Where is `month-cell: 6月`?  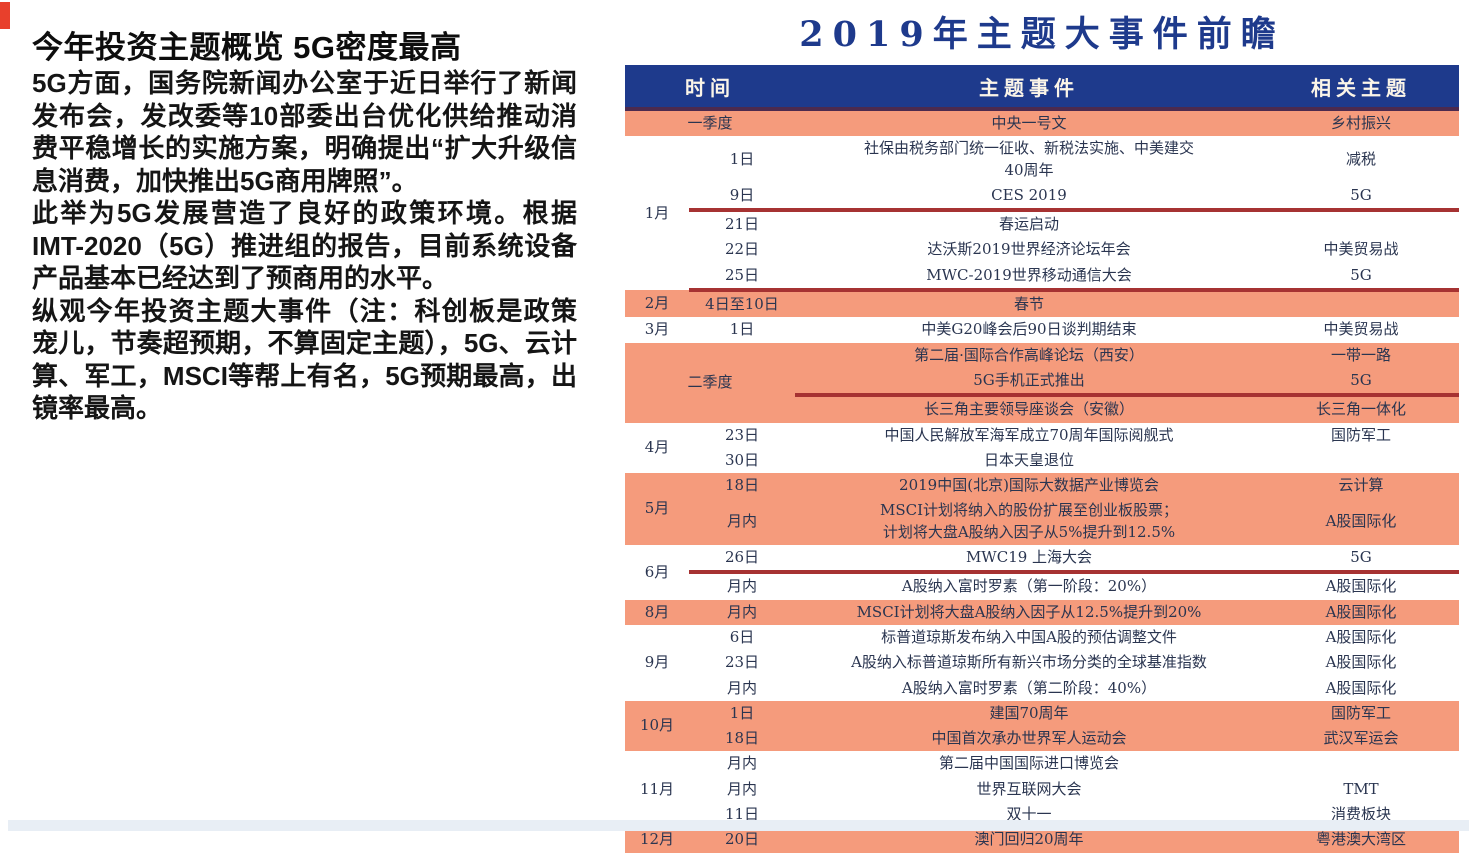 month-cell: 6月 is located at coordinates (657, 571).